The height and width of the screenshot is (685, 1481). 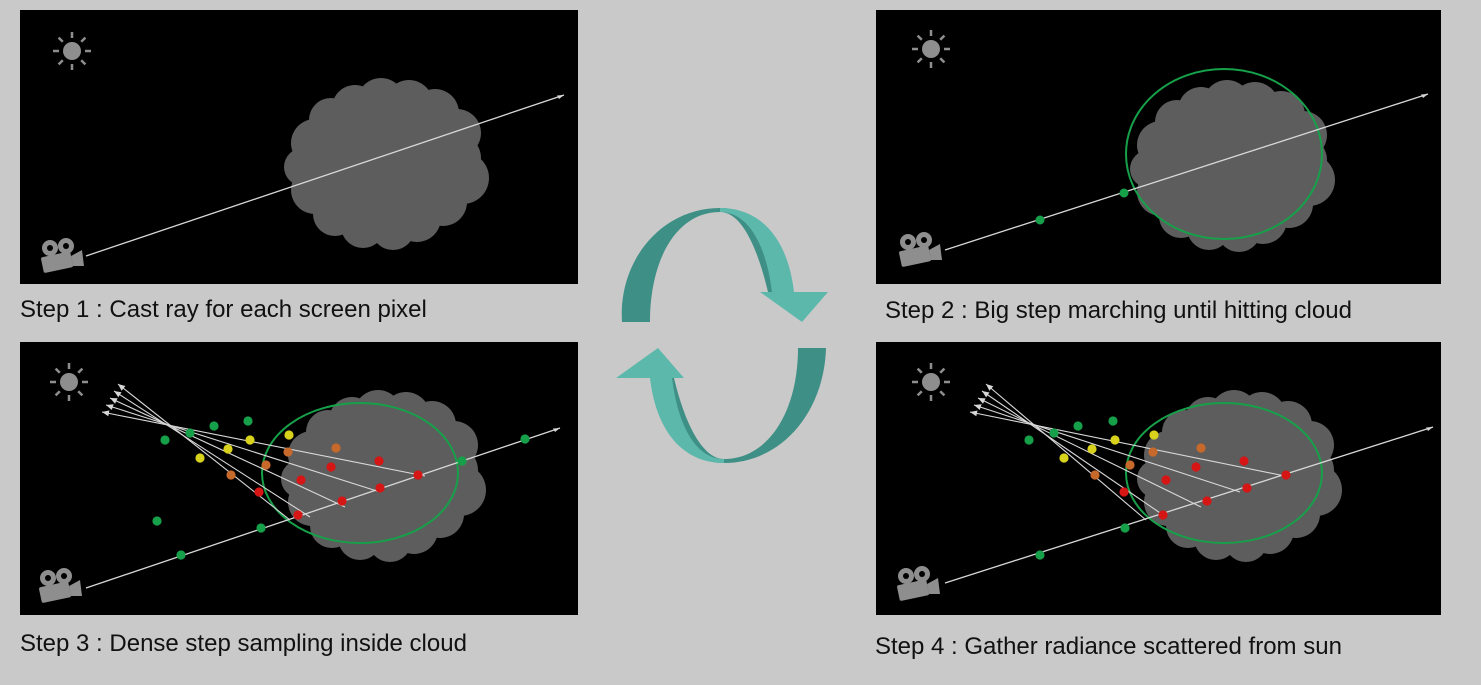 I want to click on step-4-illustration, so click(x=1165, y=482).